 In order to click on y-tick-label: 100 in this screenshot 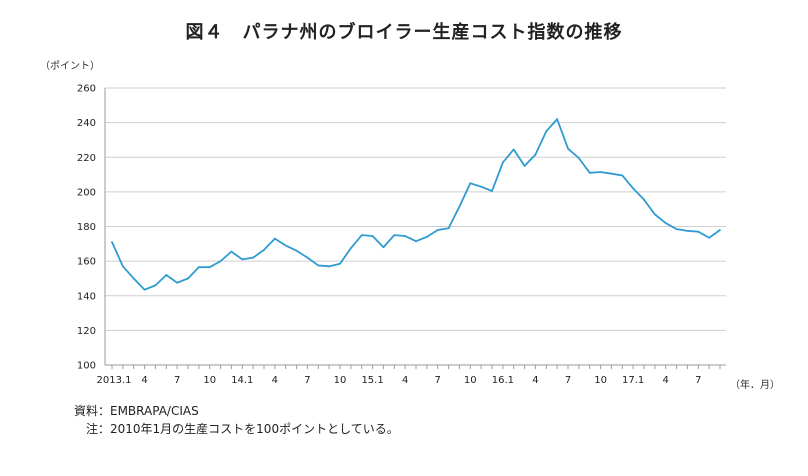, I will do `click(86, 366)`.